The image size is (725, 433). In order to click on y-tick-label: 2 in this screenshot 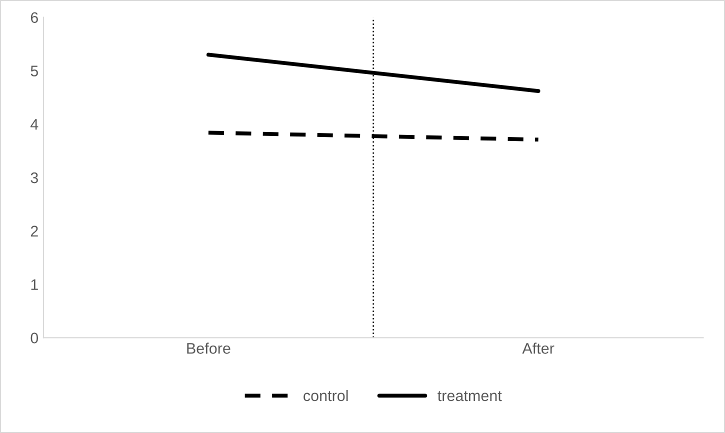, I will do `click(34, 231)`.